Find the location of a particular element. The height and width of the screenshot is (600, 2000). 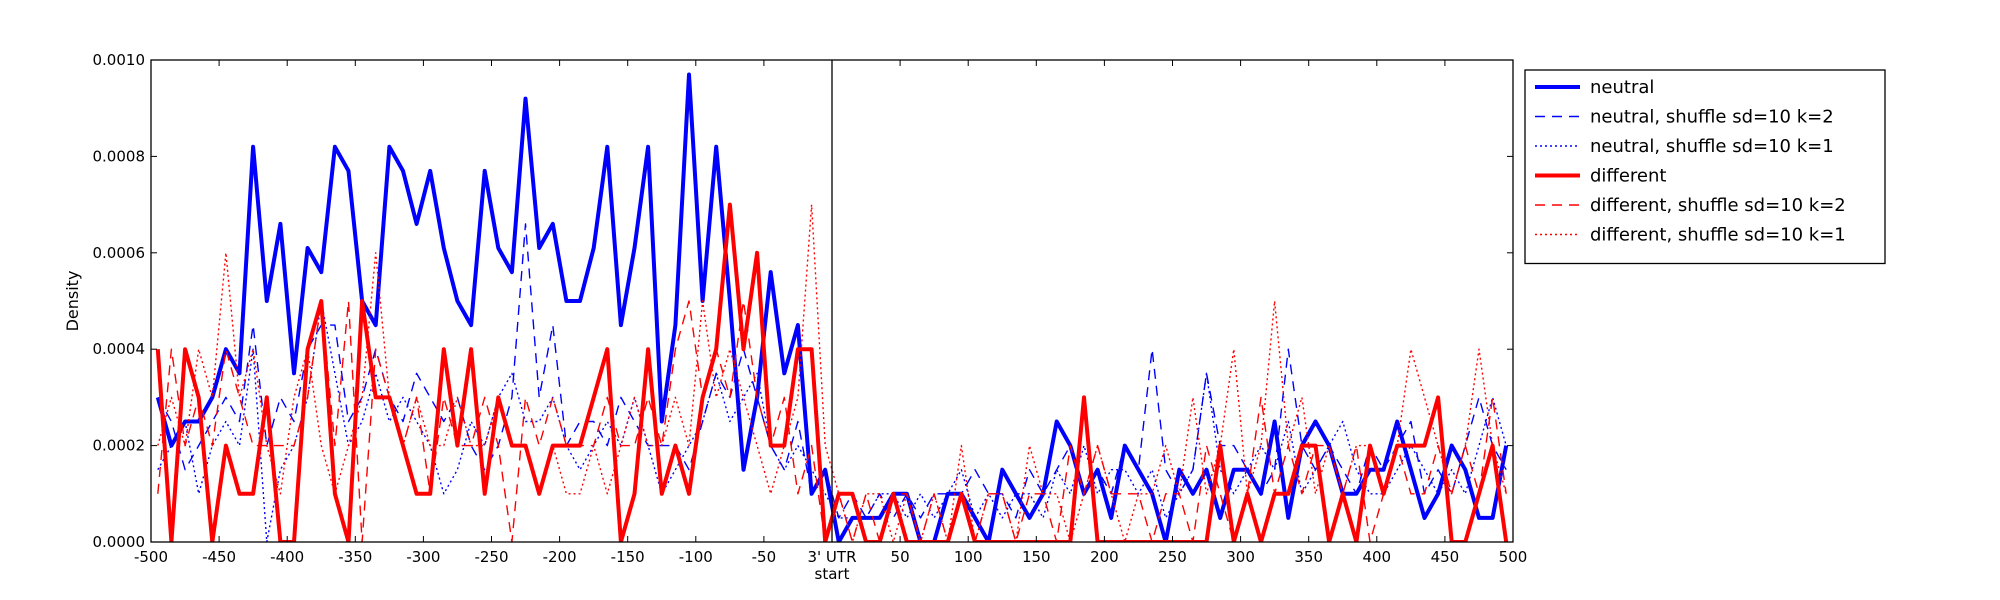

x-tick-label: -450 is located at coordinates (219, 557).